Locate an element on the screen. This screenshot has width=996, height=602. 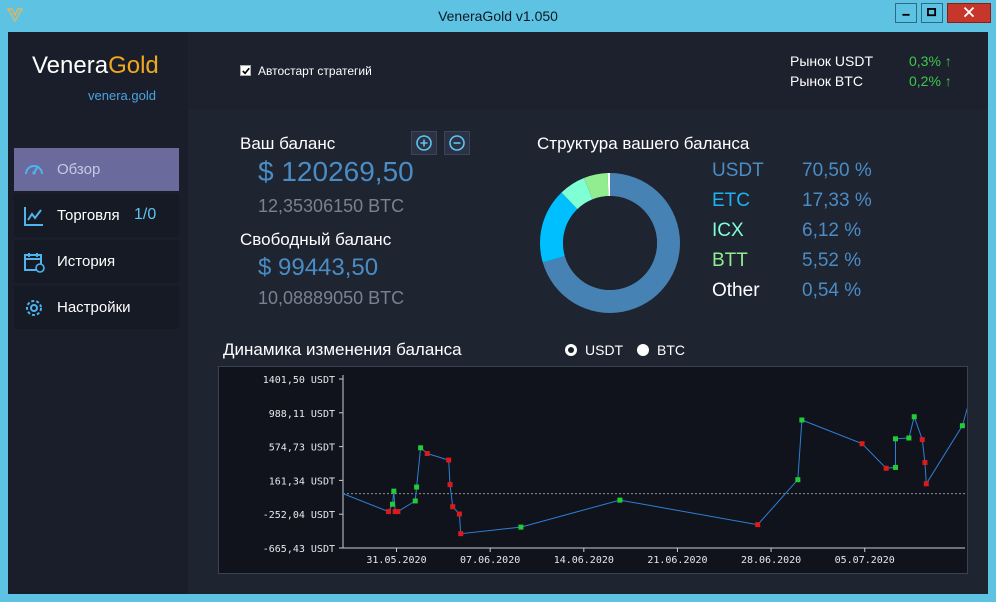
brand-url: venera.gold is located at coordinates (122, 95).